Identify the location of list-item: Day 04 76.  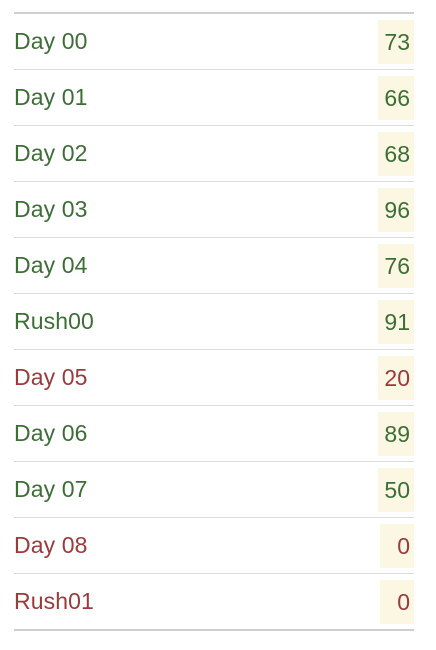
(214, 266).